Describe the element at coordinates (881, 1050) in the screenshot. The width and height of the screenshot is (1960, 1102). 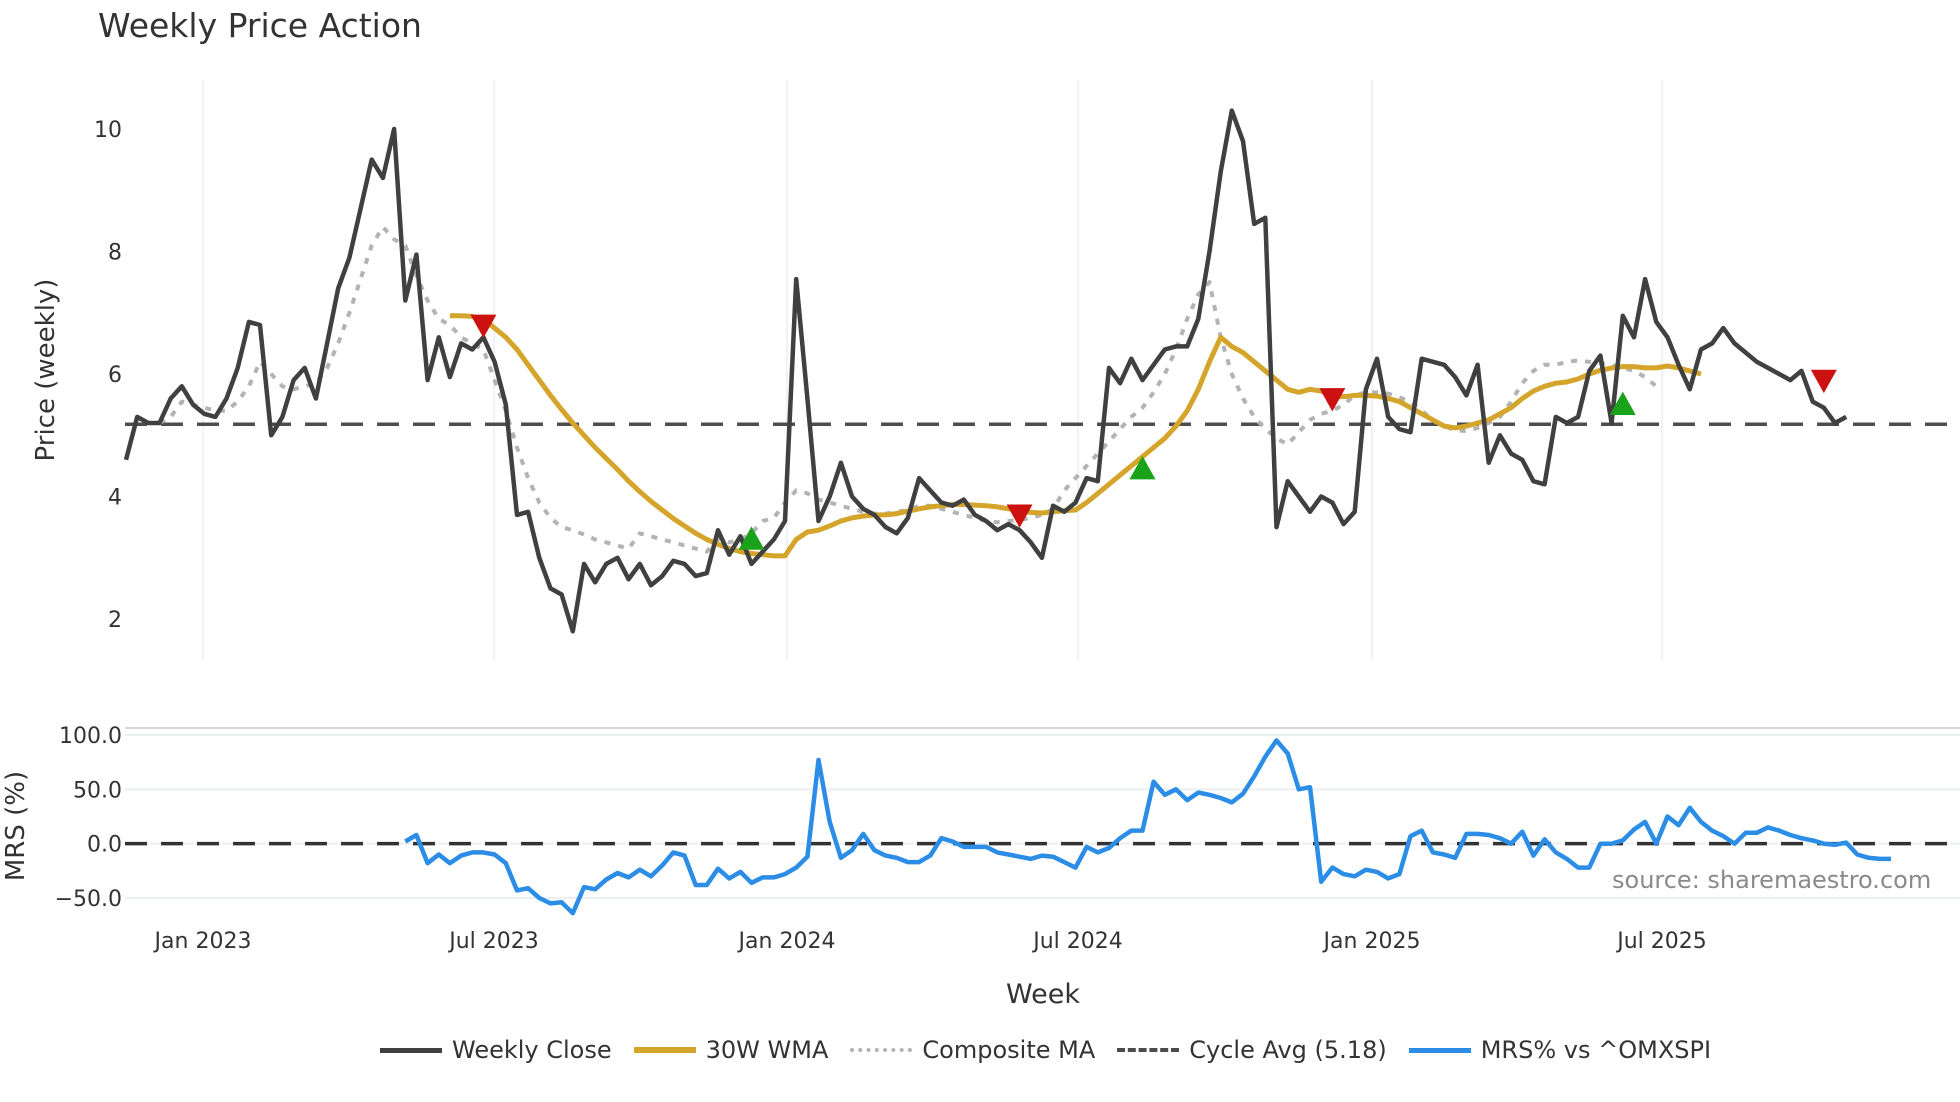
I see `legend-swatch-composite-ma` at that location.